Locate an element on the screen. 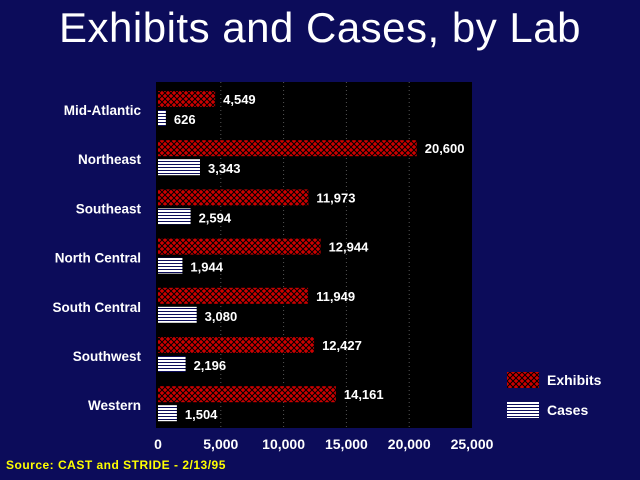 This screenshot has height=480, width=640. legend-swatch-exhibits is located at coordinates (523, 380).